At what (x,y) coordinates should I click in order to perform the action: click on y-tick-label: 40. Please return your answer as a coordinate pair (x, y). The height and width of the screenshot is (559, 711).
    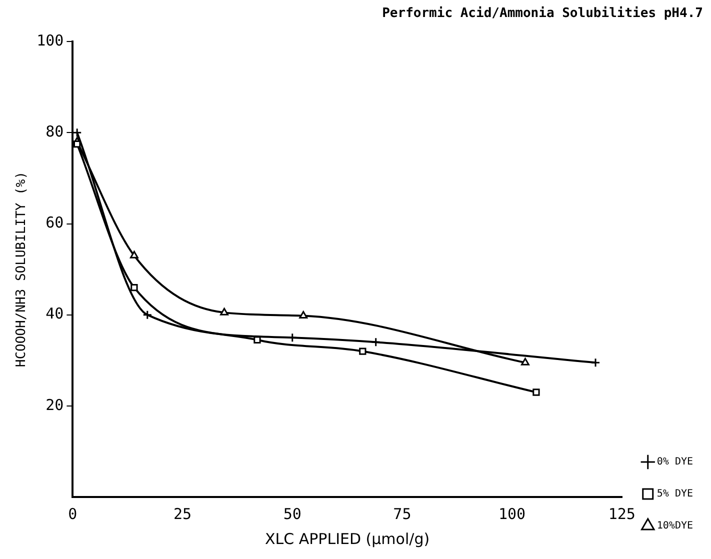
    Looking at the image, I should click on (55, 313).